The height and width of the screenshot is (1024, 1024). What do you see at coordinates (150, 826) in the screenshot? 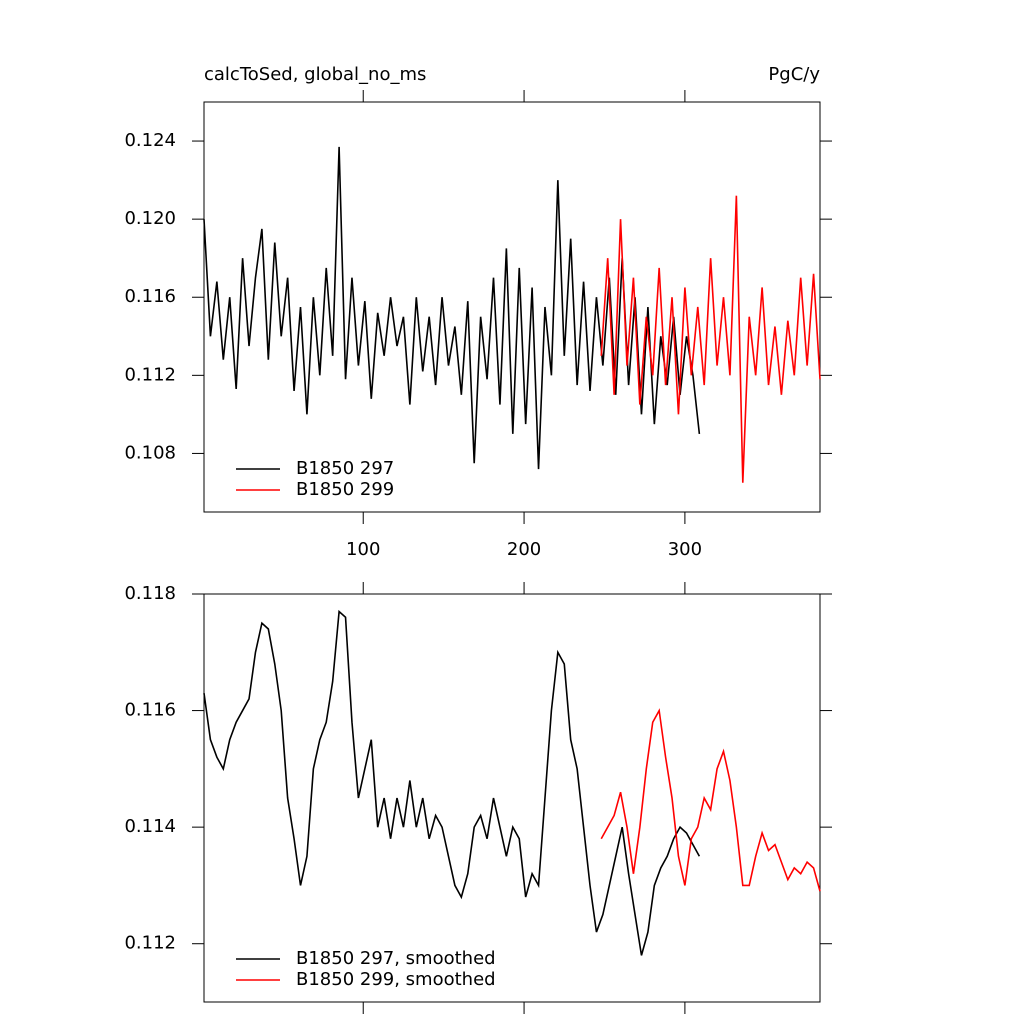
I see `y-tick-label: 0.114` at bounding box center [150, 826].